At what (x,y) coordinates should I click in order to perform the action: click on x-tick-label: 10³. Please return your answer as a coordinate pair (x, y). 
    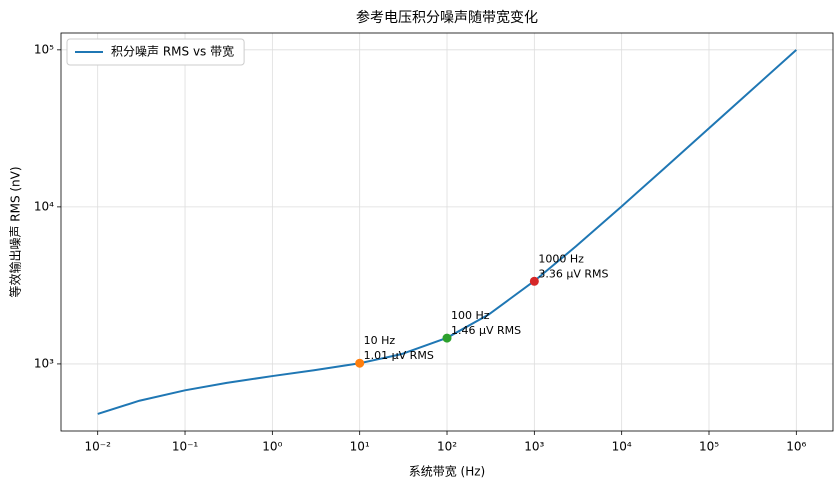
    Looking at the image, I should click on (534, 447).